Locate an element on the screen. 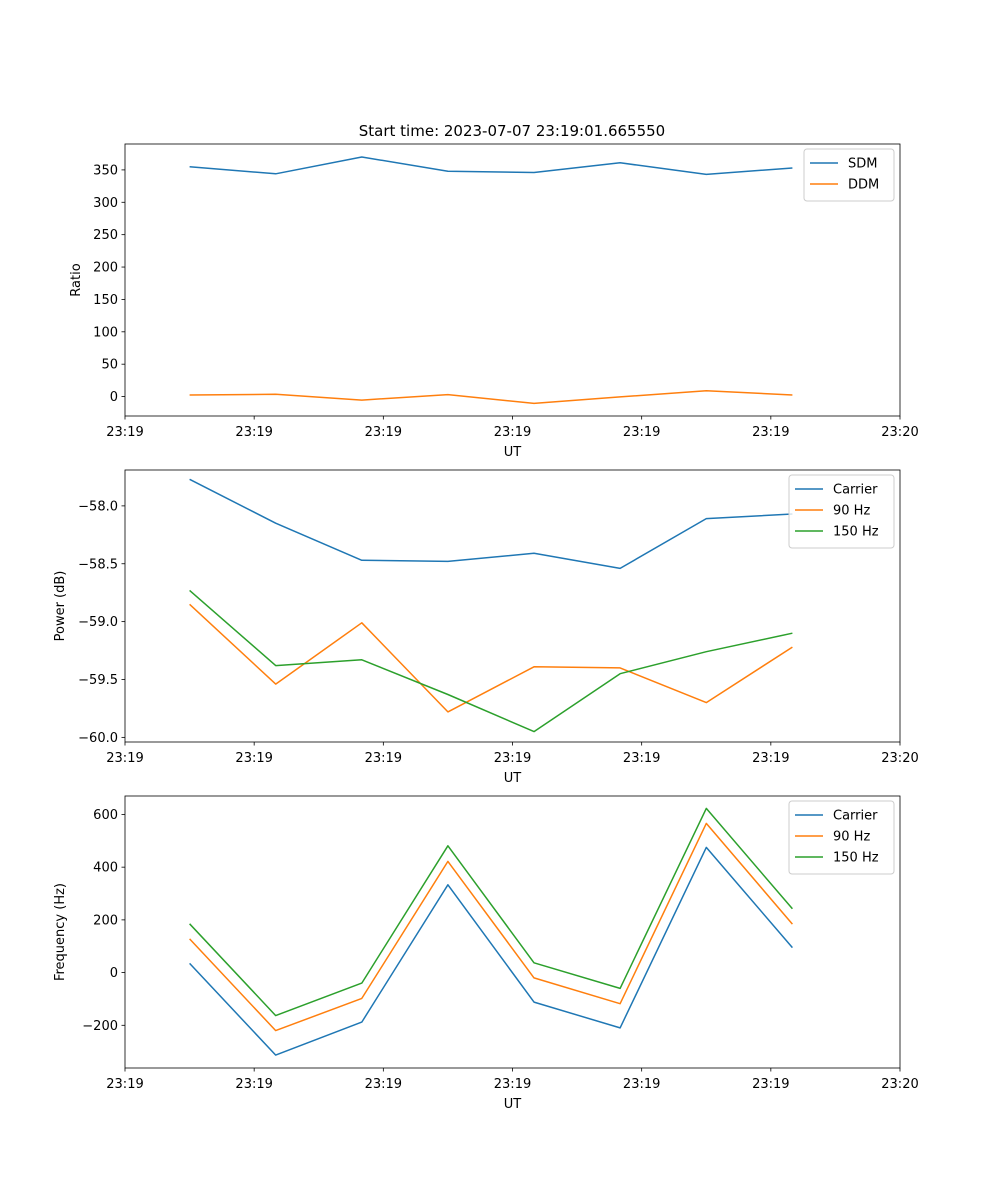  y-tick-label: 250 is located at coordinates (105, 235).